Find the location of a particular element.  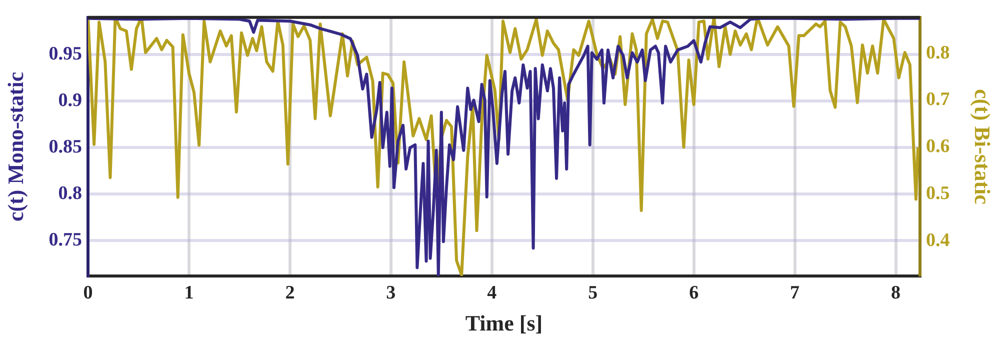

y2-tick-label: 0.7 is located at coordinates (938, 99).